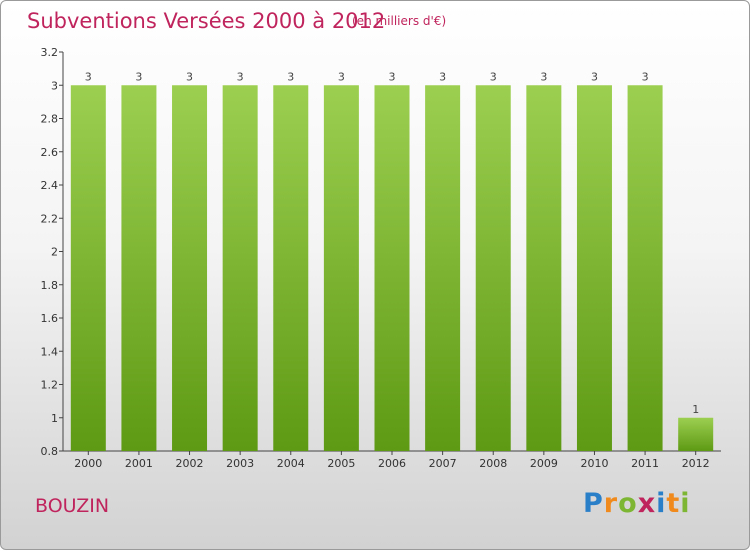 This screenshot has width=750, height=550. Describe the element at coordinates (628, 503) in the screenshot. I see `logo-letter: o` at that location.